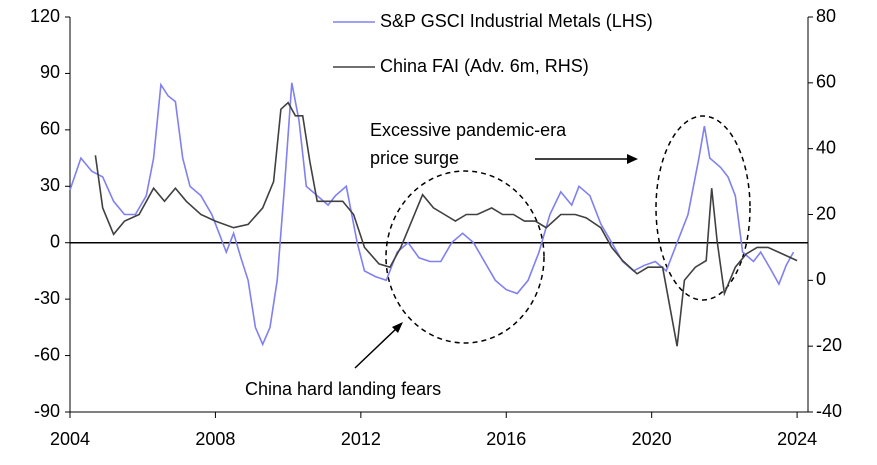 The width and height of the screenshot is (877, 465). I want to click on legend-label: S&P GSCI Industrial Metals (LHS), so click(516, 21).